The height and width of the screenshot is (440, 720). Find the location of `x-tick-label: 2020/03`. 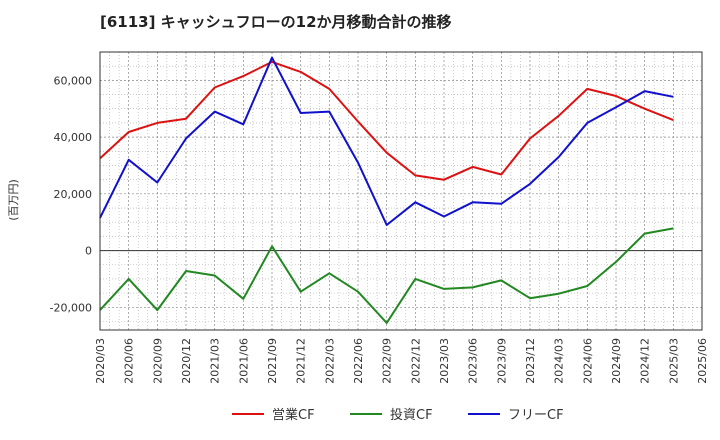

x-tick-label: 2020/03 is located at coordinates (100, 361).